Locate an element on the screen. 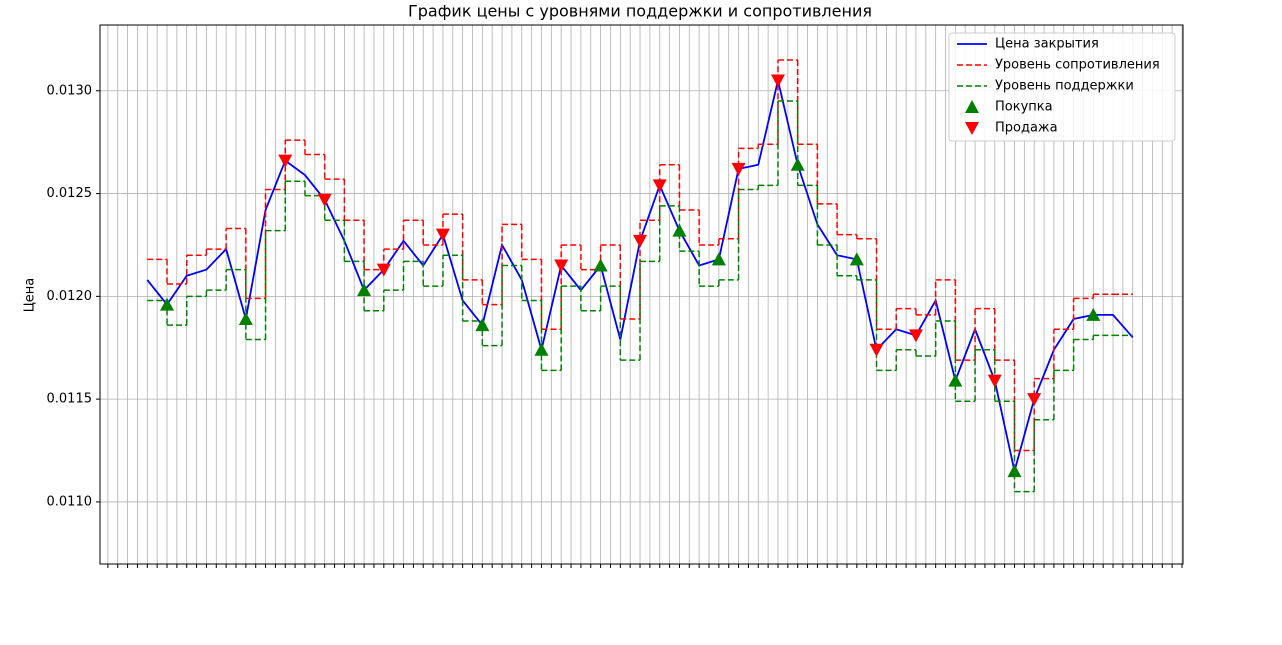 This screenshot has height=645, width=1282. legend-label: Покупка is located at coordinates (1024, 107).